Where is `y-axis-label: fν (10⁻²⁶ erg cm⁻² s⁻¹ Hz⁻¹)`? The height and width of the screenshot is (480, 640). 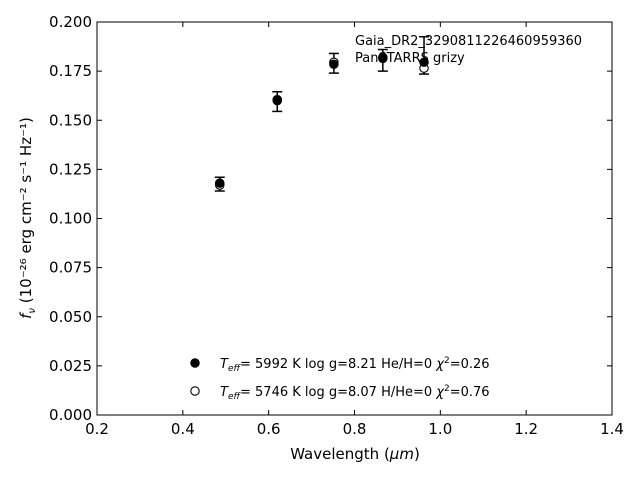
y-axis-label: fν (10⁻²⁶ erg cm⁻² s⁻¹ Hz⁻¹) is located at coordinates (27, 218).